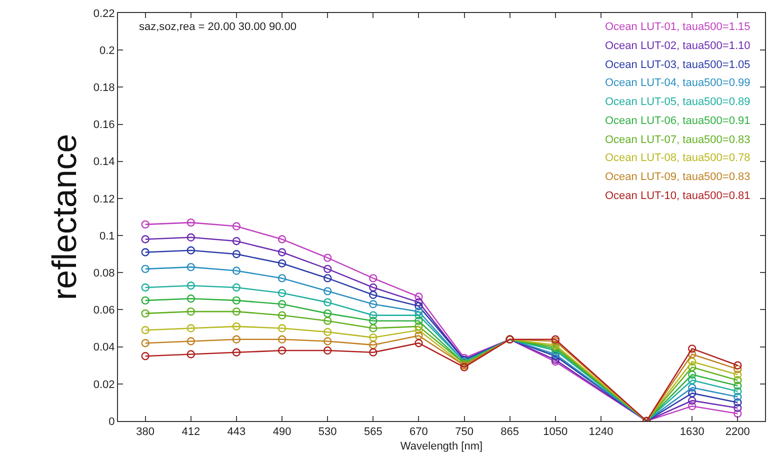 Image resolution: width=774 pixels, height=463 pixels. Describe the element at coordinates (677, 27) in the screenshot. I see `text: Ocean LUT-01, taua500=1.15` at that location.